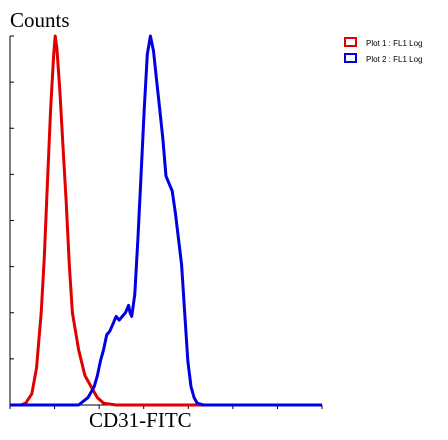 Image resolution: width=448 pixels, height=440 pixels. What do you see at coordinates (40, 20) in the screenshot?
I see `y-axis-label: Counts` at bounding box center [40, 20].